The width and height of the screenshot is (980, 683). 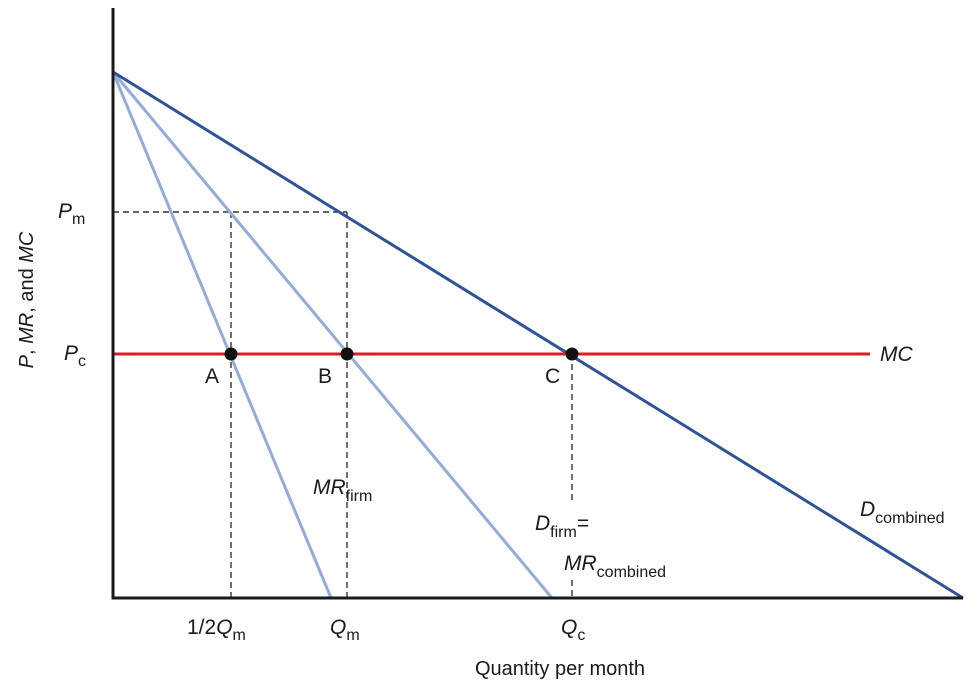 I want to click on x-axis-title: Quantity per month, so click(x=560, y=669).